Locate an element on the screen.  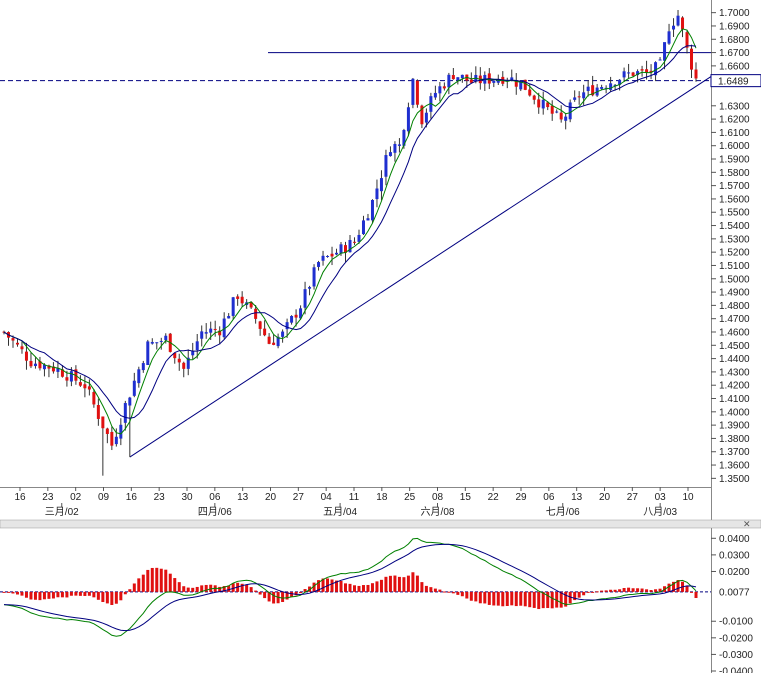
price-tick-label: 1.5100 is located at coordinates (734, 266).